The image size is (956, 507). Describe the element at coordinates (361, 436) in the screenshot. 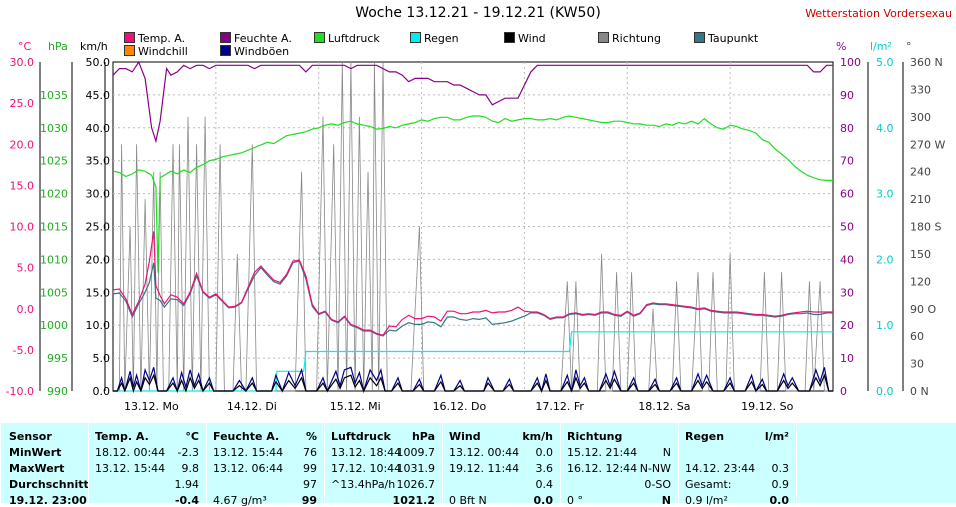

I see `pressure-header: Luftdruck` at that location.